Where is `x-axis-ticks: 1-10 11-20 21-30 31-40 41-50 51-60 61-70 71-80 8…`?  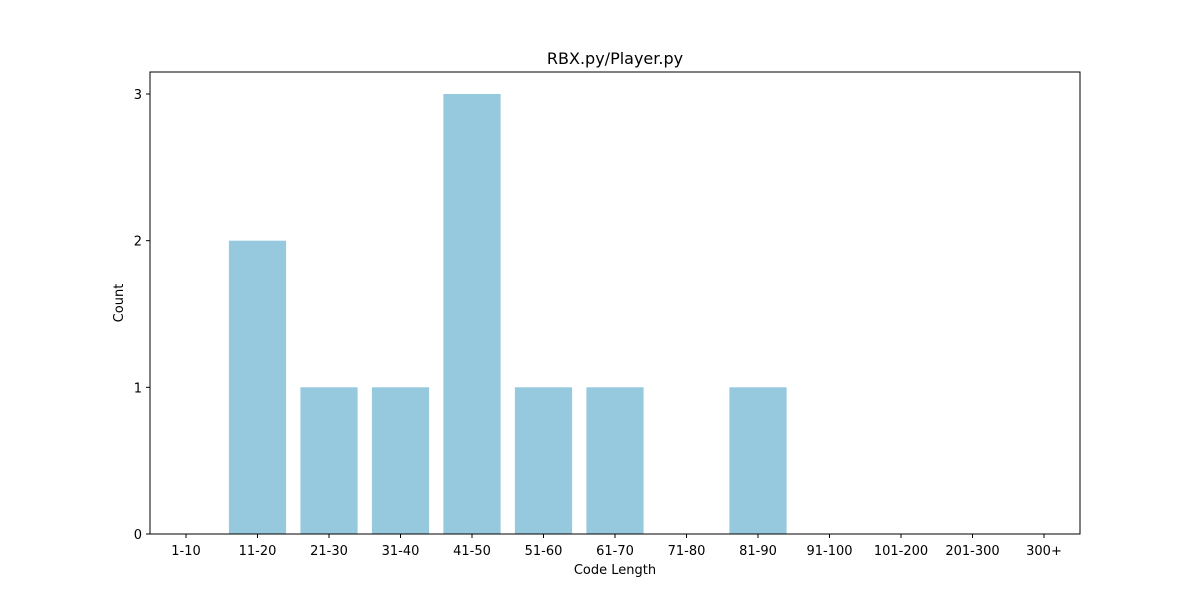
x-axis-ticks: 1-10 11-20 21-30 31-40 41-50 51-60 61-70 71-80 8… is located at coordinates (616, 546).